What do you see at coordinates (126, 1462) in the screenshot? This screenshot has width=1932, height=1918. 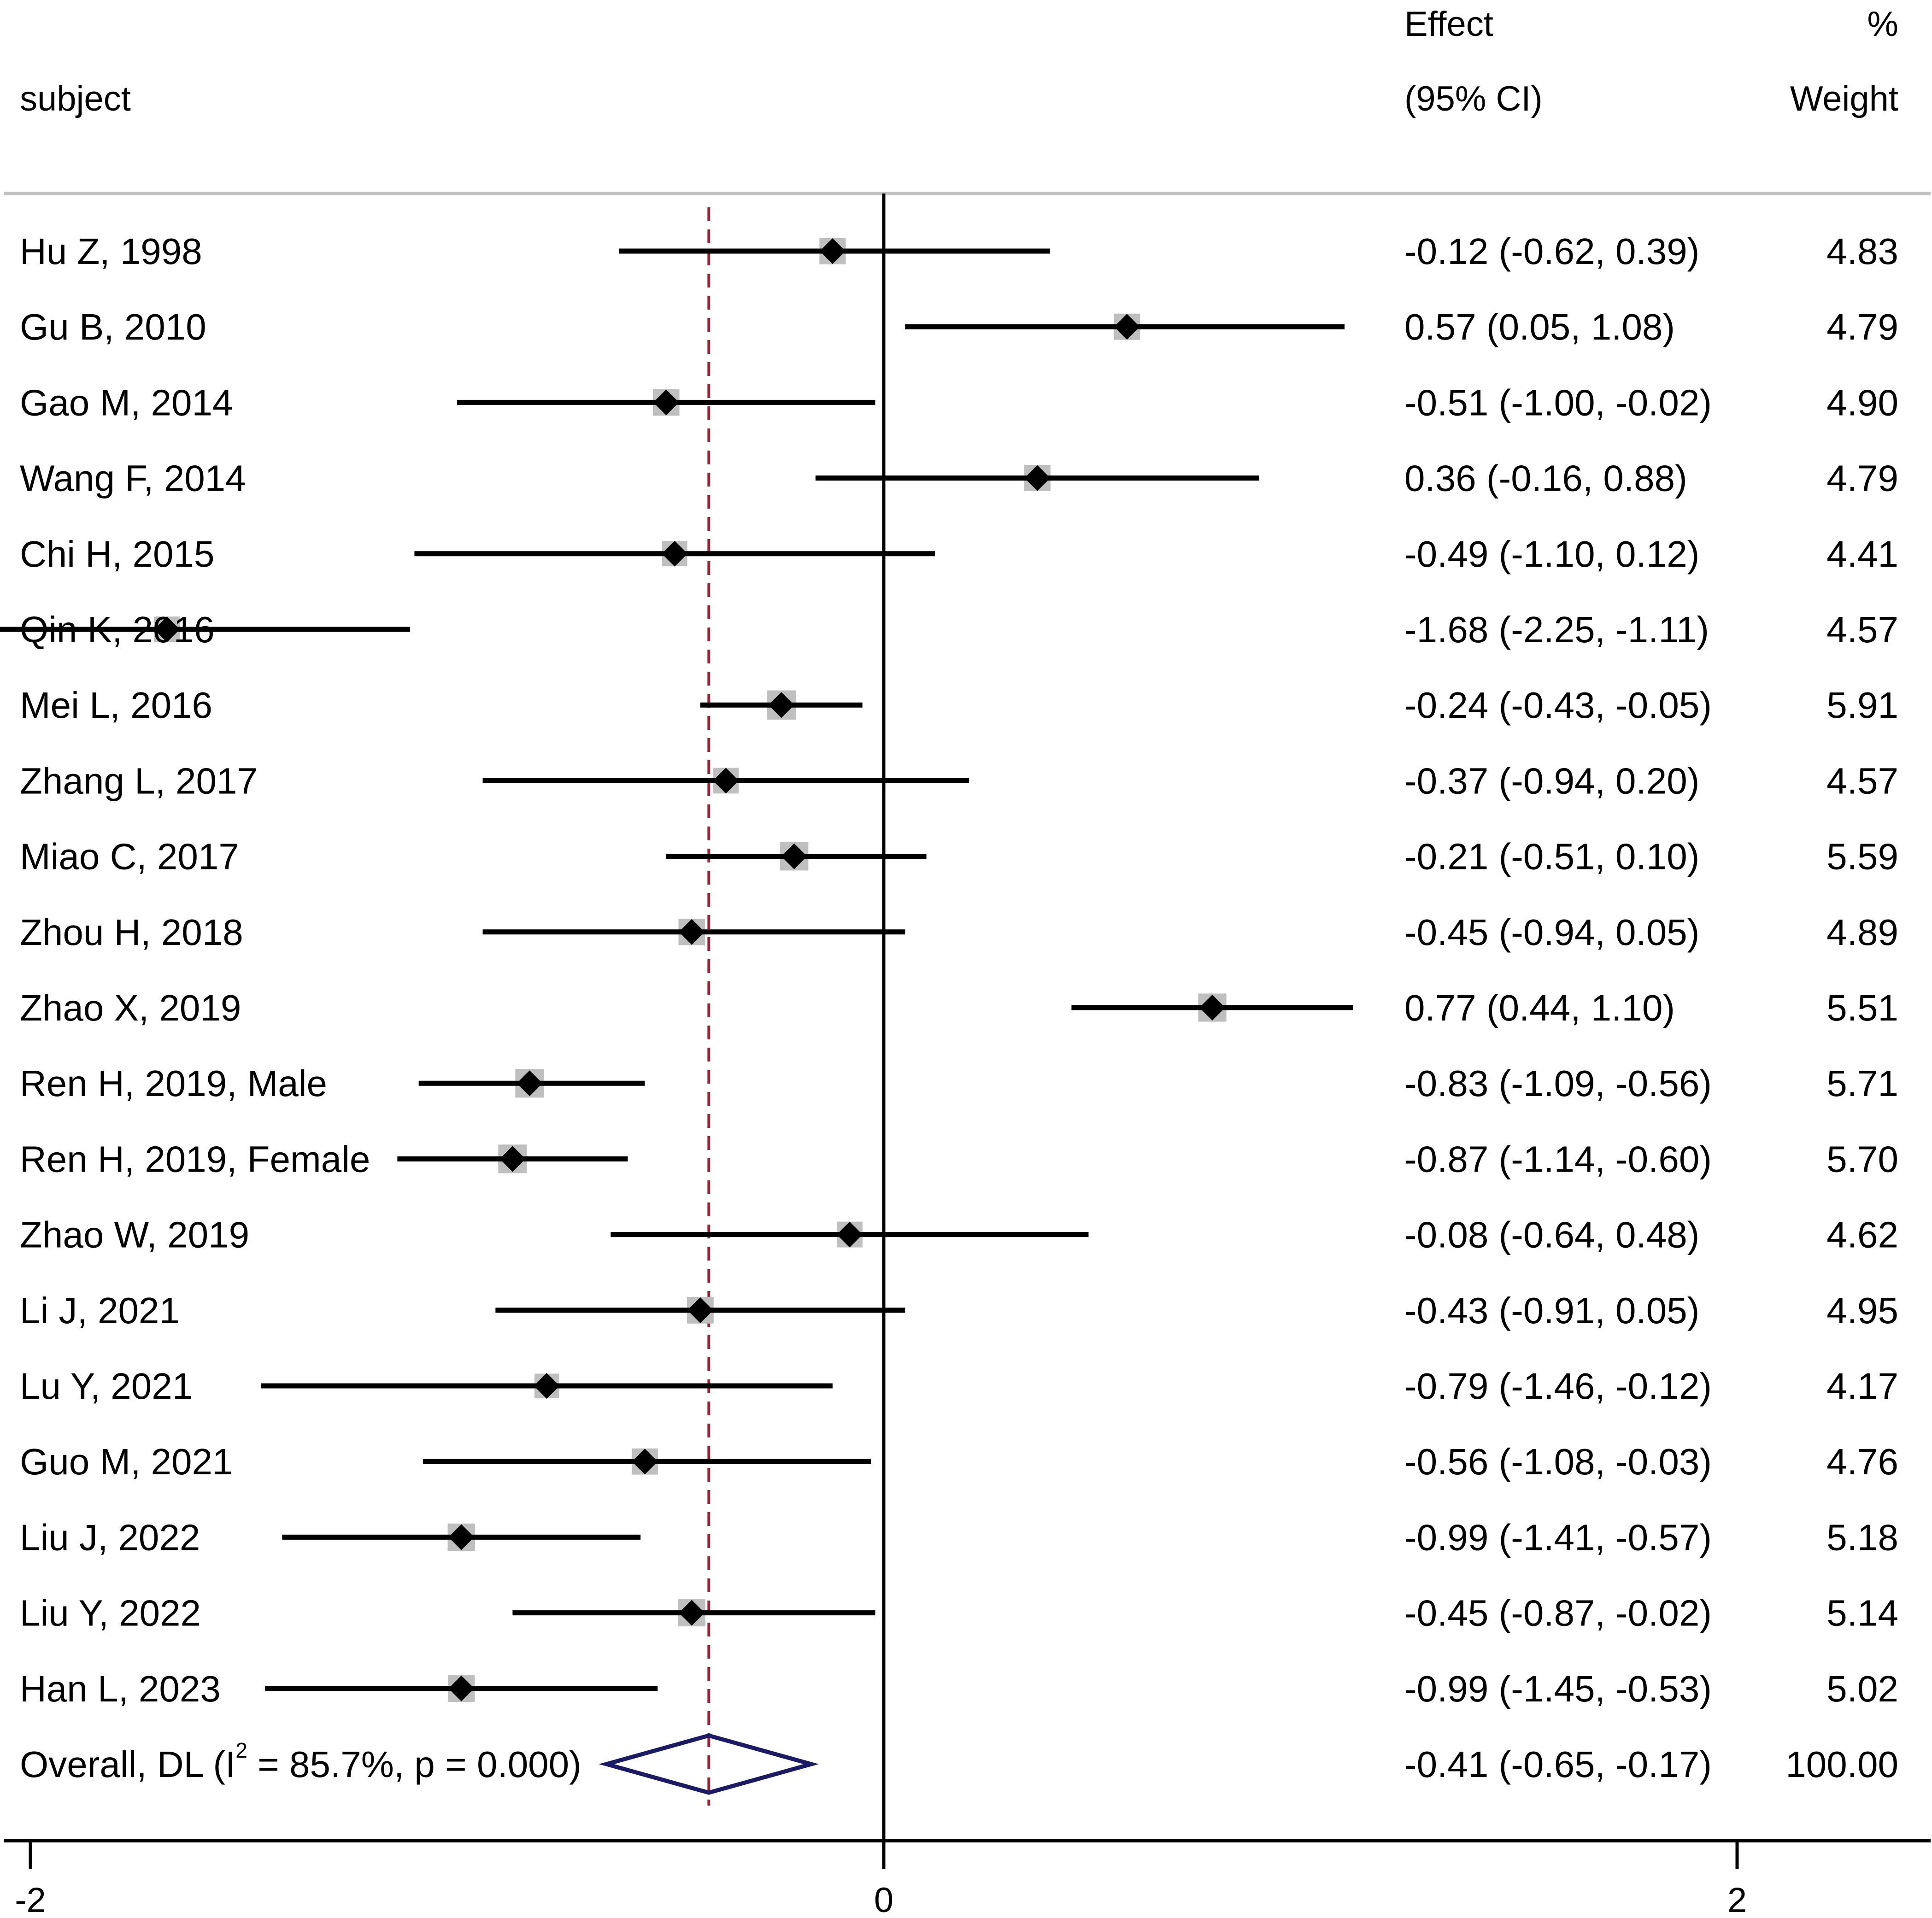 I see `study-label: Guo M, 2021` at bounding box center [126, 1462].